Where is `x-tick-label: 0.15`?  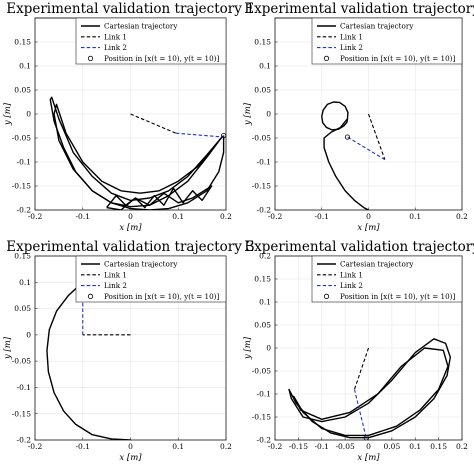 x-tick-label: 0.15 is located at coordinates (438, 446).